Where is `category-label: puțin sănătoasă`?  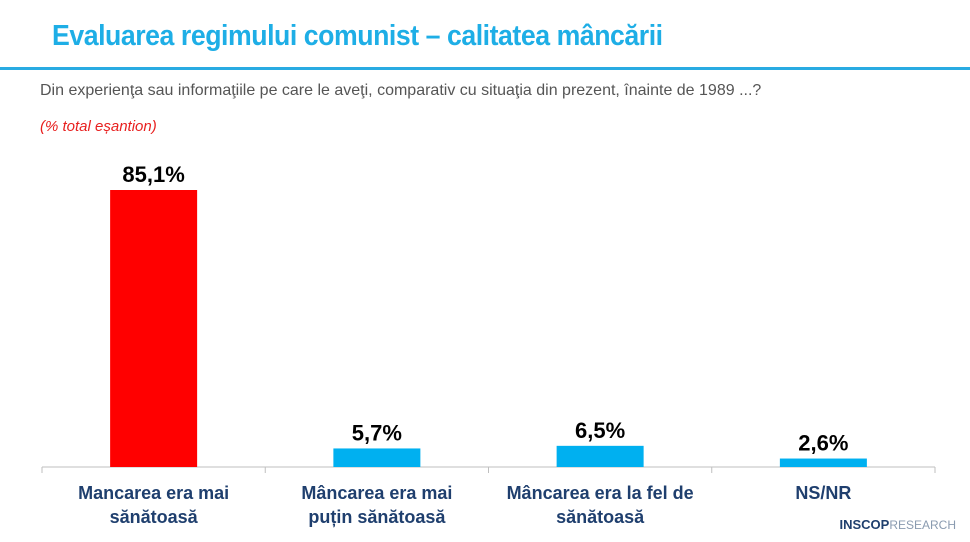
category-label: puțin sănătoasă is located at coordinates (377, 517).